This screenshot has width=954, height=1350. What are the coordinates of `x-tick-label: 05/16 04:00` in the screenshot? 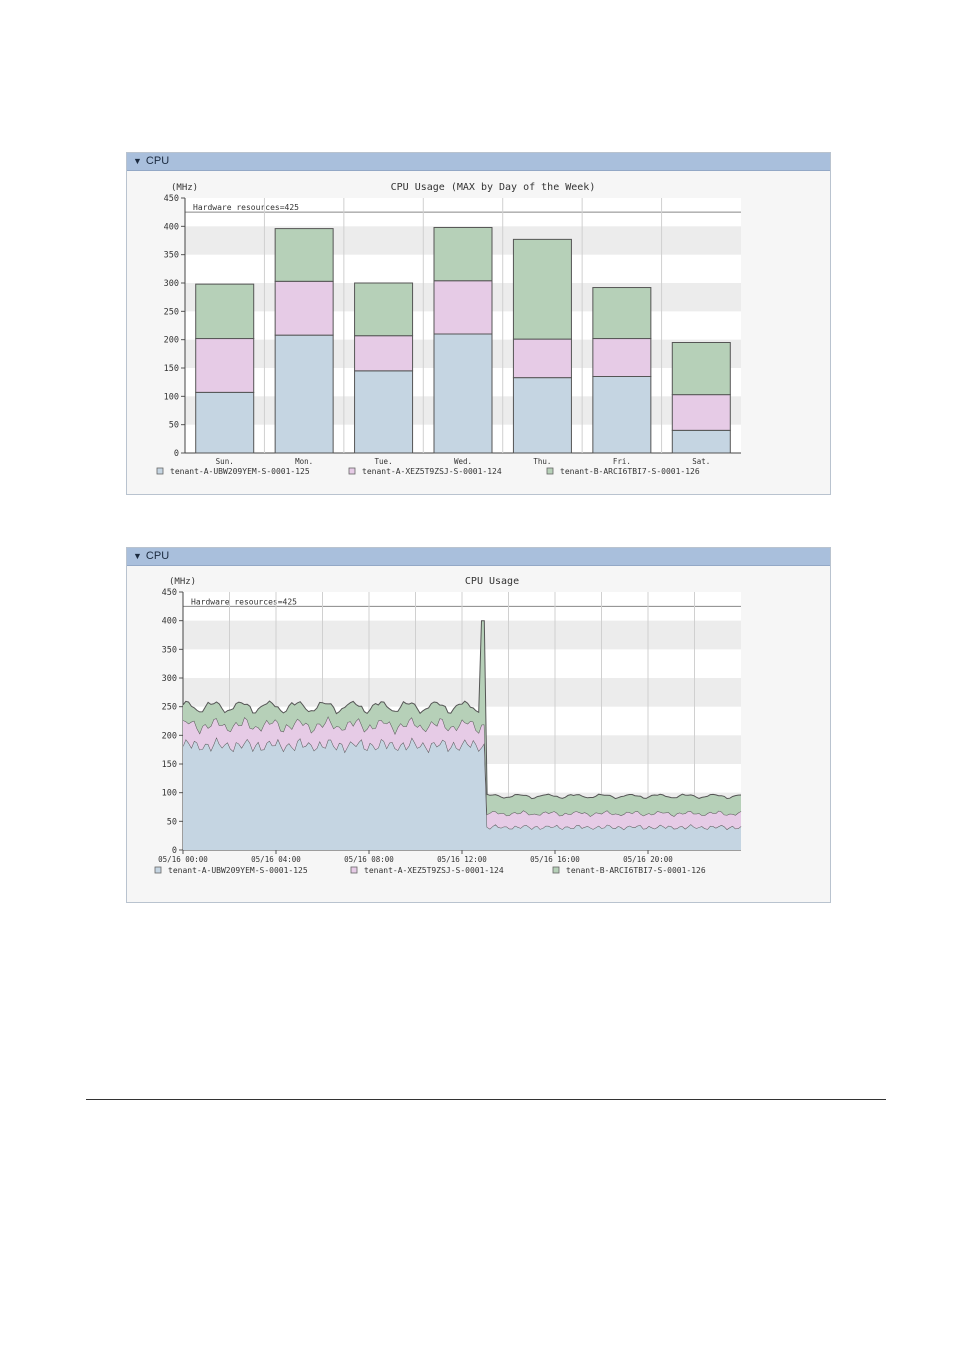 It's located at (276, 859).